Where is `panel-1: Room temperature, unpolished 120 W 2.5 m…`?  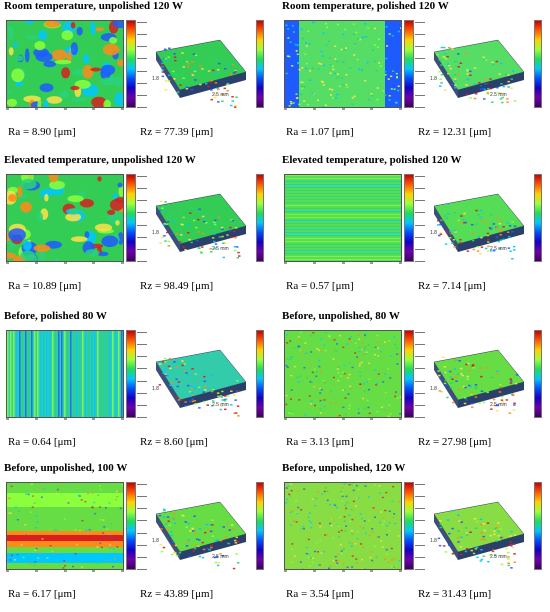
panel-1: Room temperature, unpolished 120 W 2.5 m… is located at coordinates (136, 75).